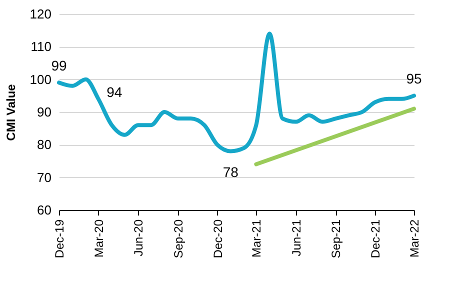 This screenshot has height=282, width=473. I want to click on x-tick-label: Mar-22, so click(415, 238).